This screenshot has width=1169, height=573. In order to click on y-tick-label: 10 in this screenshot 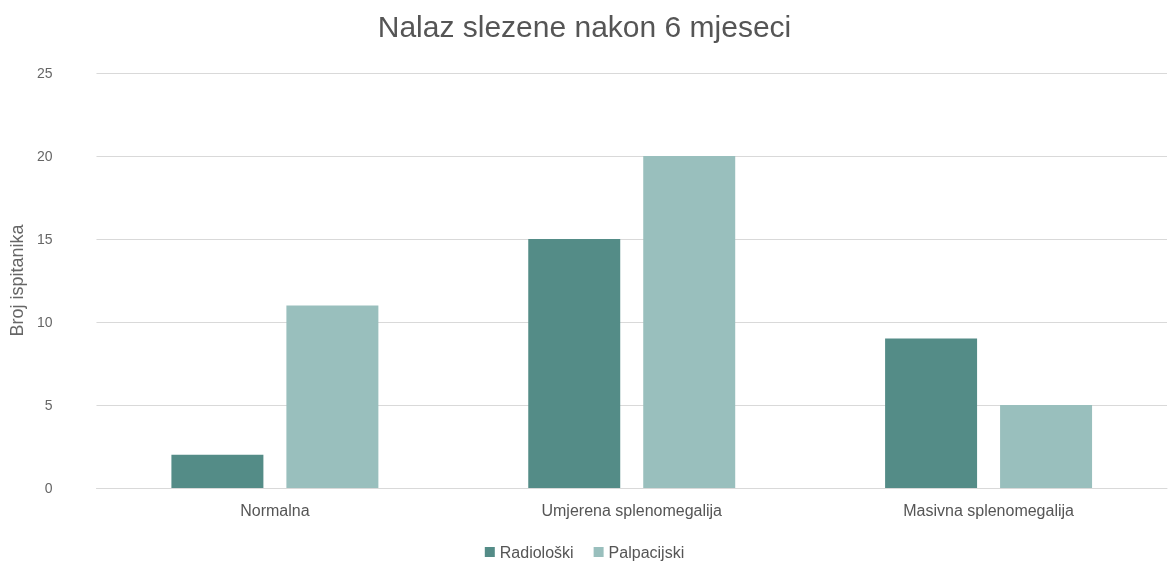, I will do `click(44, 322)`.